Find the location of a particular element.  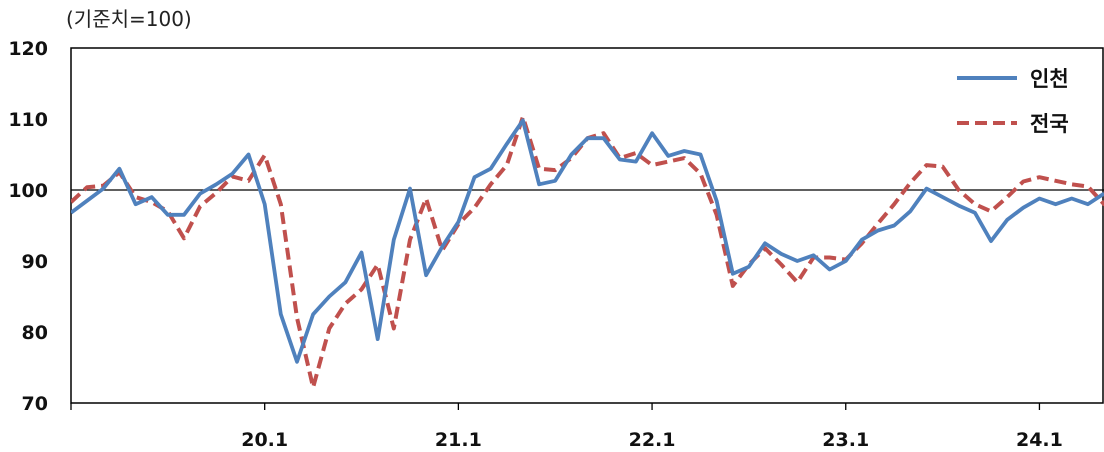

unit-label: (기준치=100) is located at coordinates (129, 19).